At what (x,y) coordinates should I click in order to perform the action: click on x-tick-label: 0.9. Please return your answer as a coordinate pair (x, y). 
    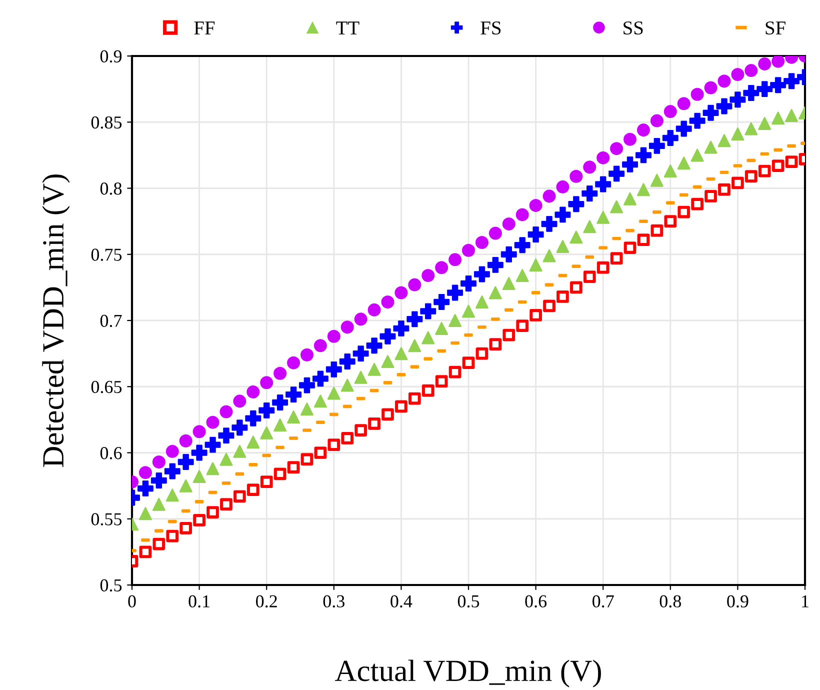
    Looking at the image, I should click on (737, 601).